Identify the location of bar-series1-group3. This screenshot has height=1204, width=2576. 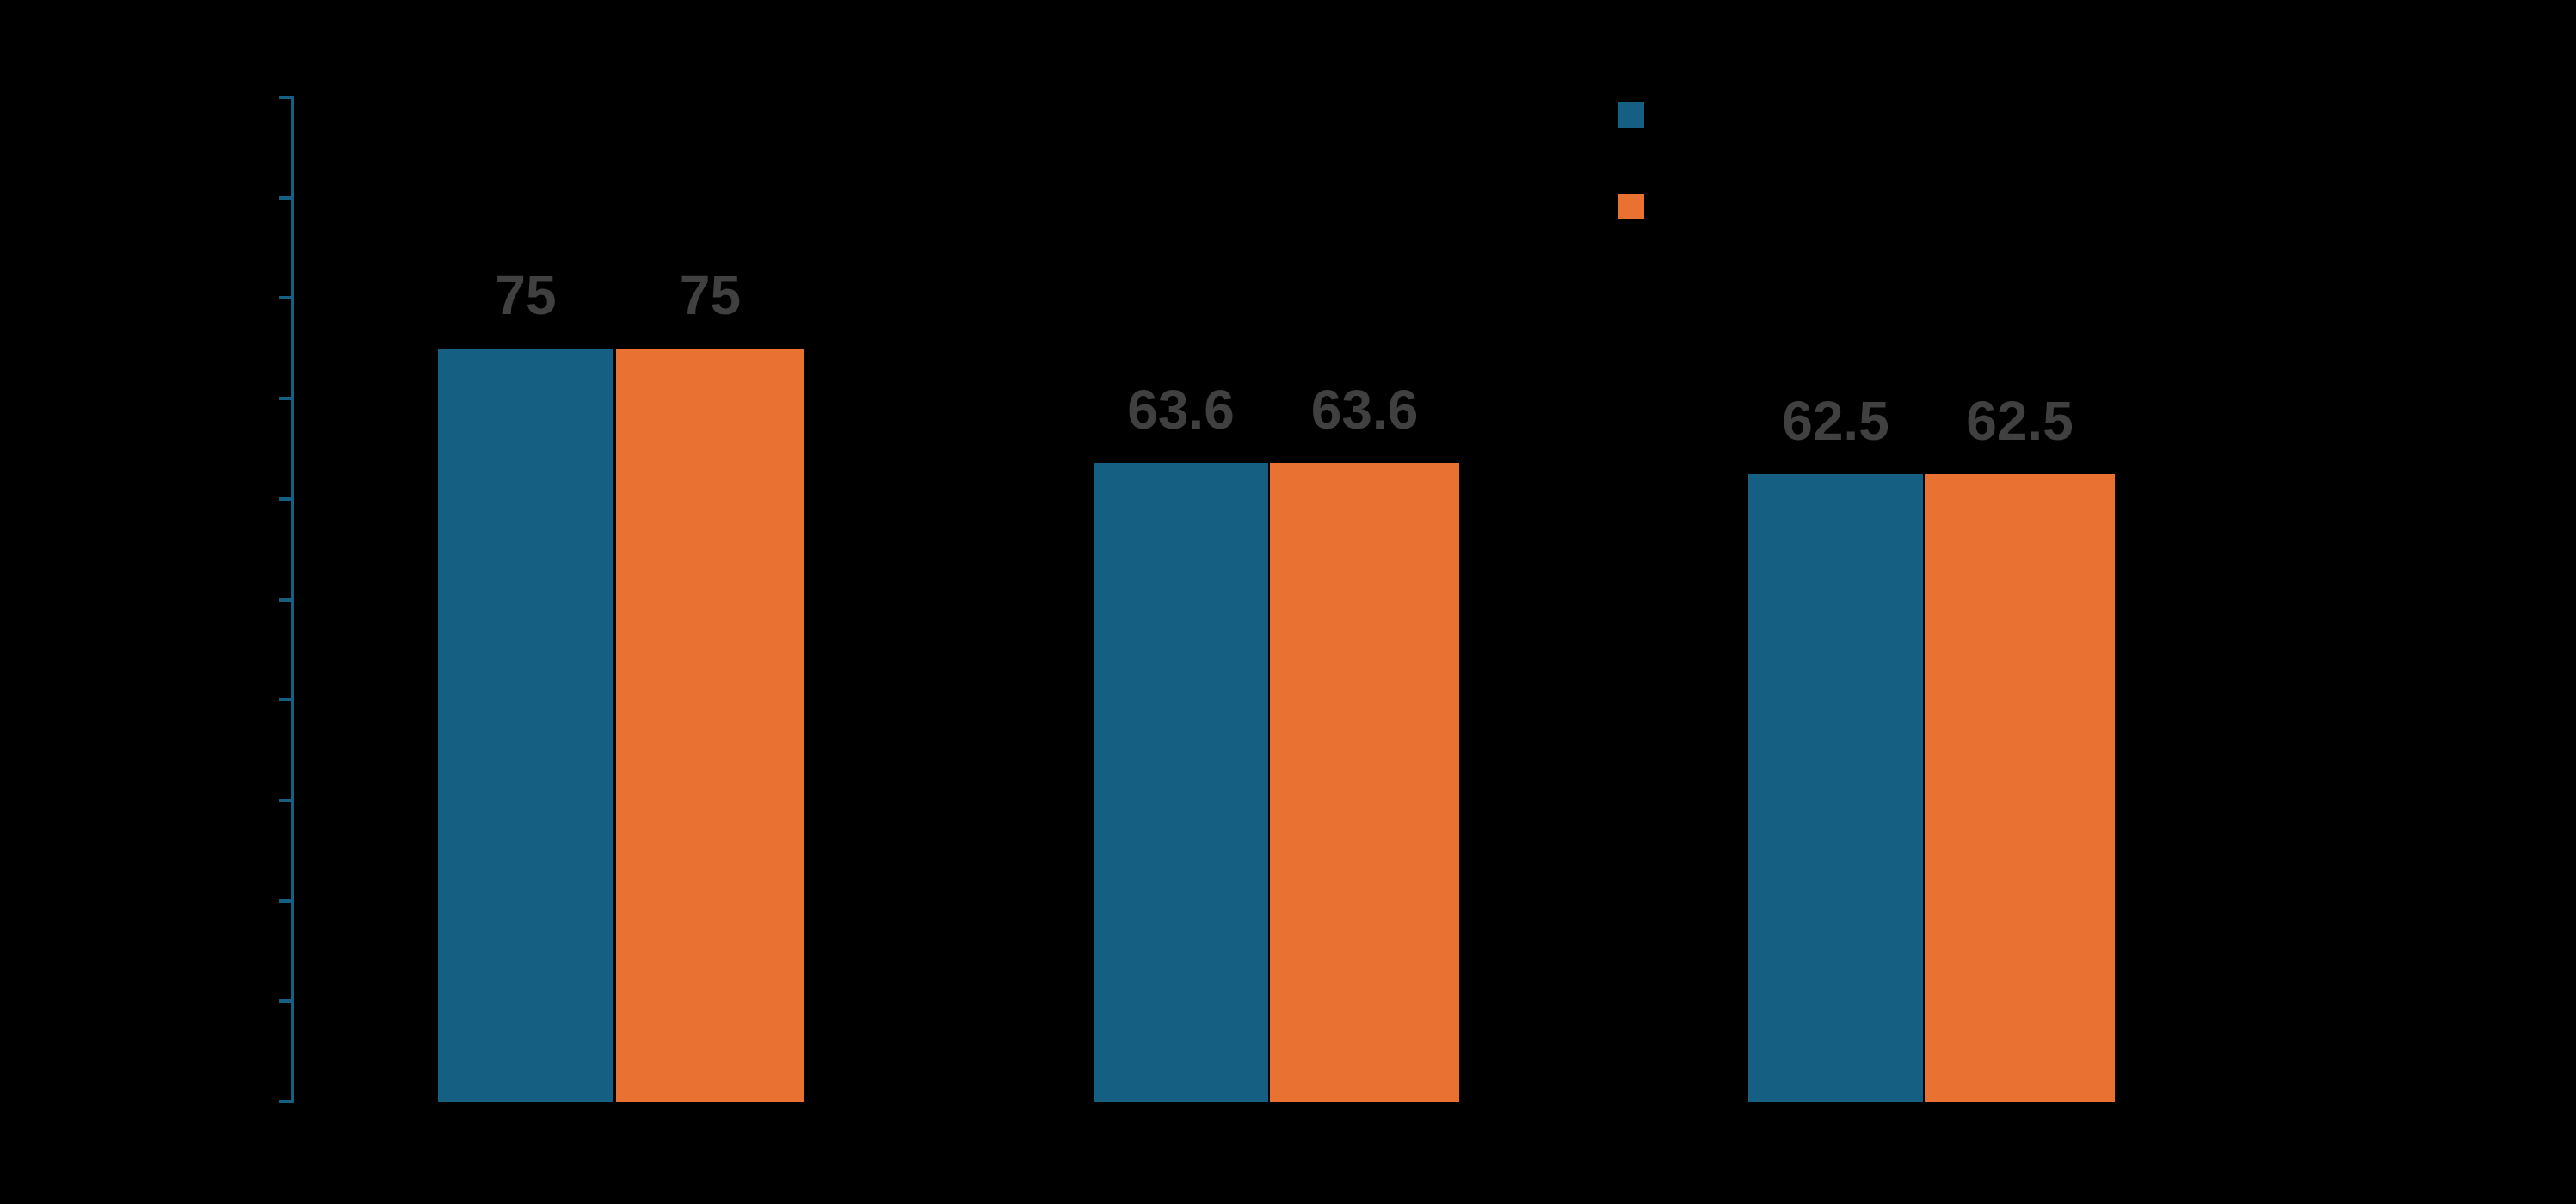
(1836, 788).